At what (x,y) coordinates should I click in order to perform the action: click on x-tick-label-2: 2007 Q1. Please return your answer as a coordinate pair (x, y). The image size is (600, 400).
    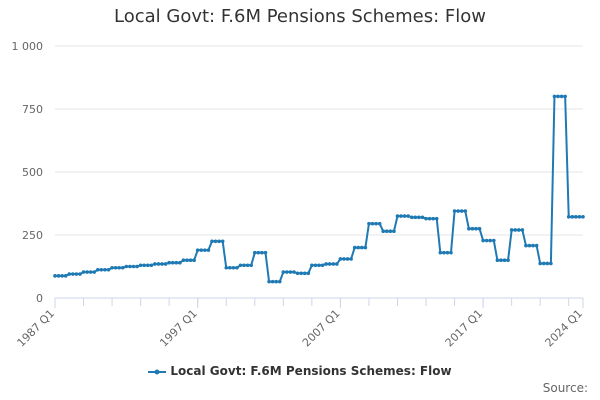
    Looking at the image, I should click on (321, 328).